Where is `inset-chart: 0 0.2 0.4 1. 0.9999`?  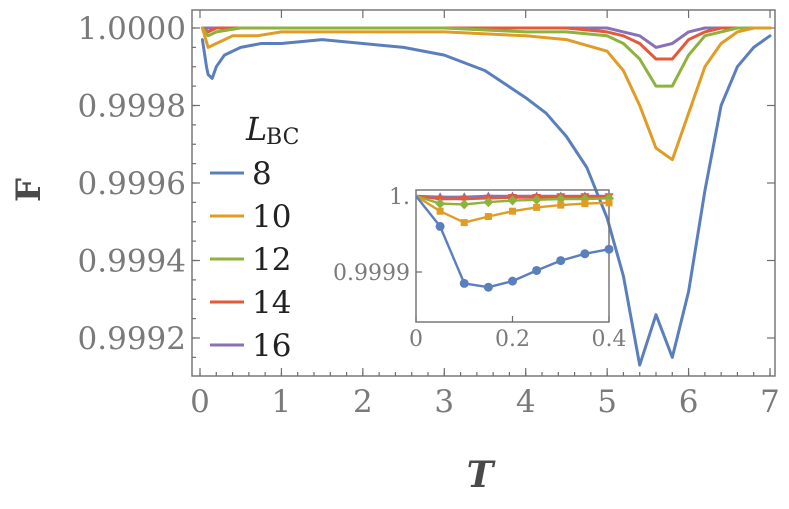
inset-chart: 0 0.2 0.4 1. 0.9999 is located at coordinates (479, 268).